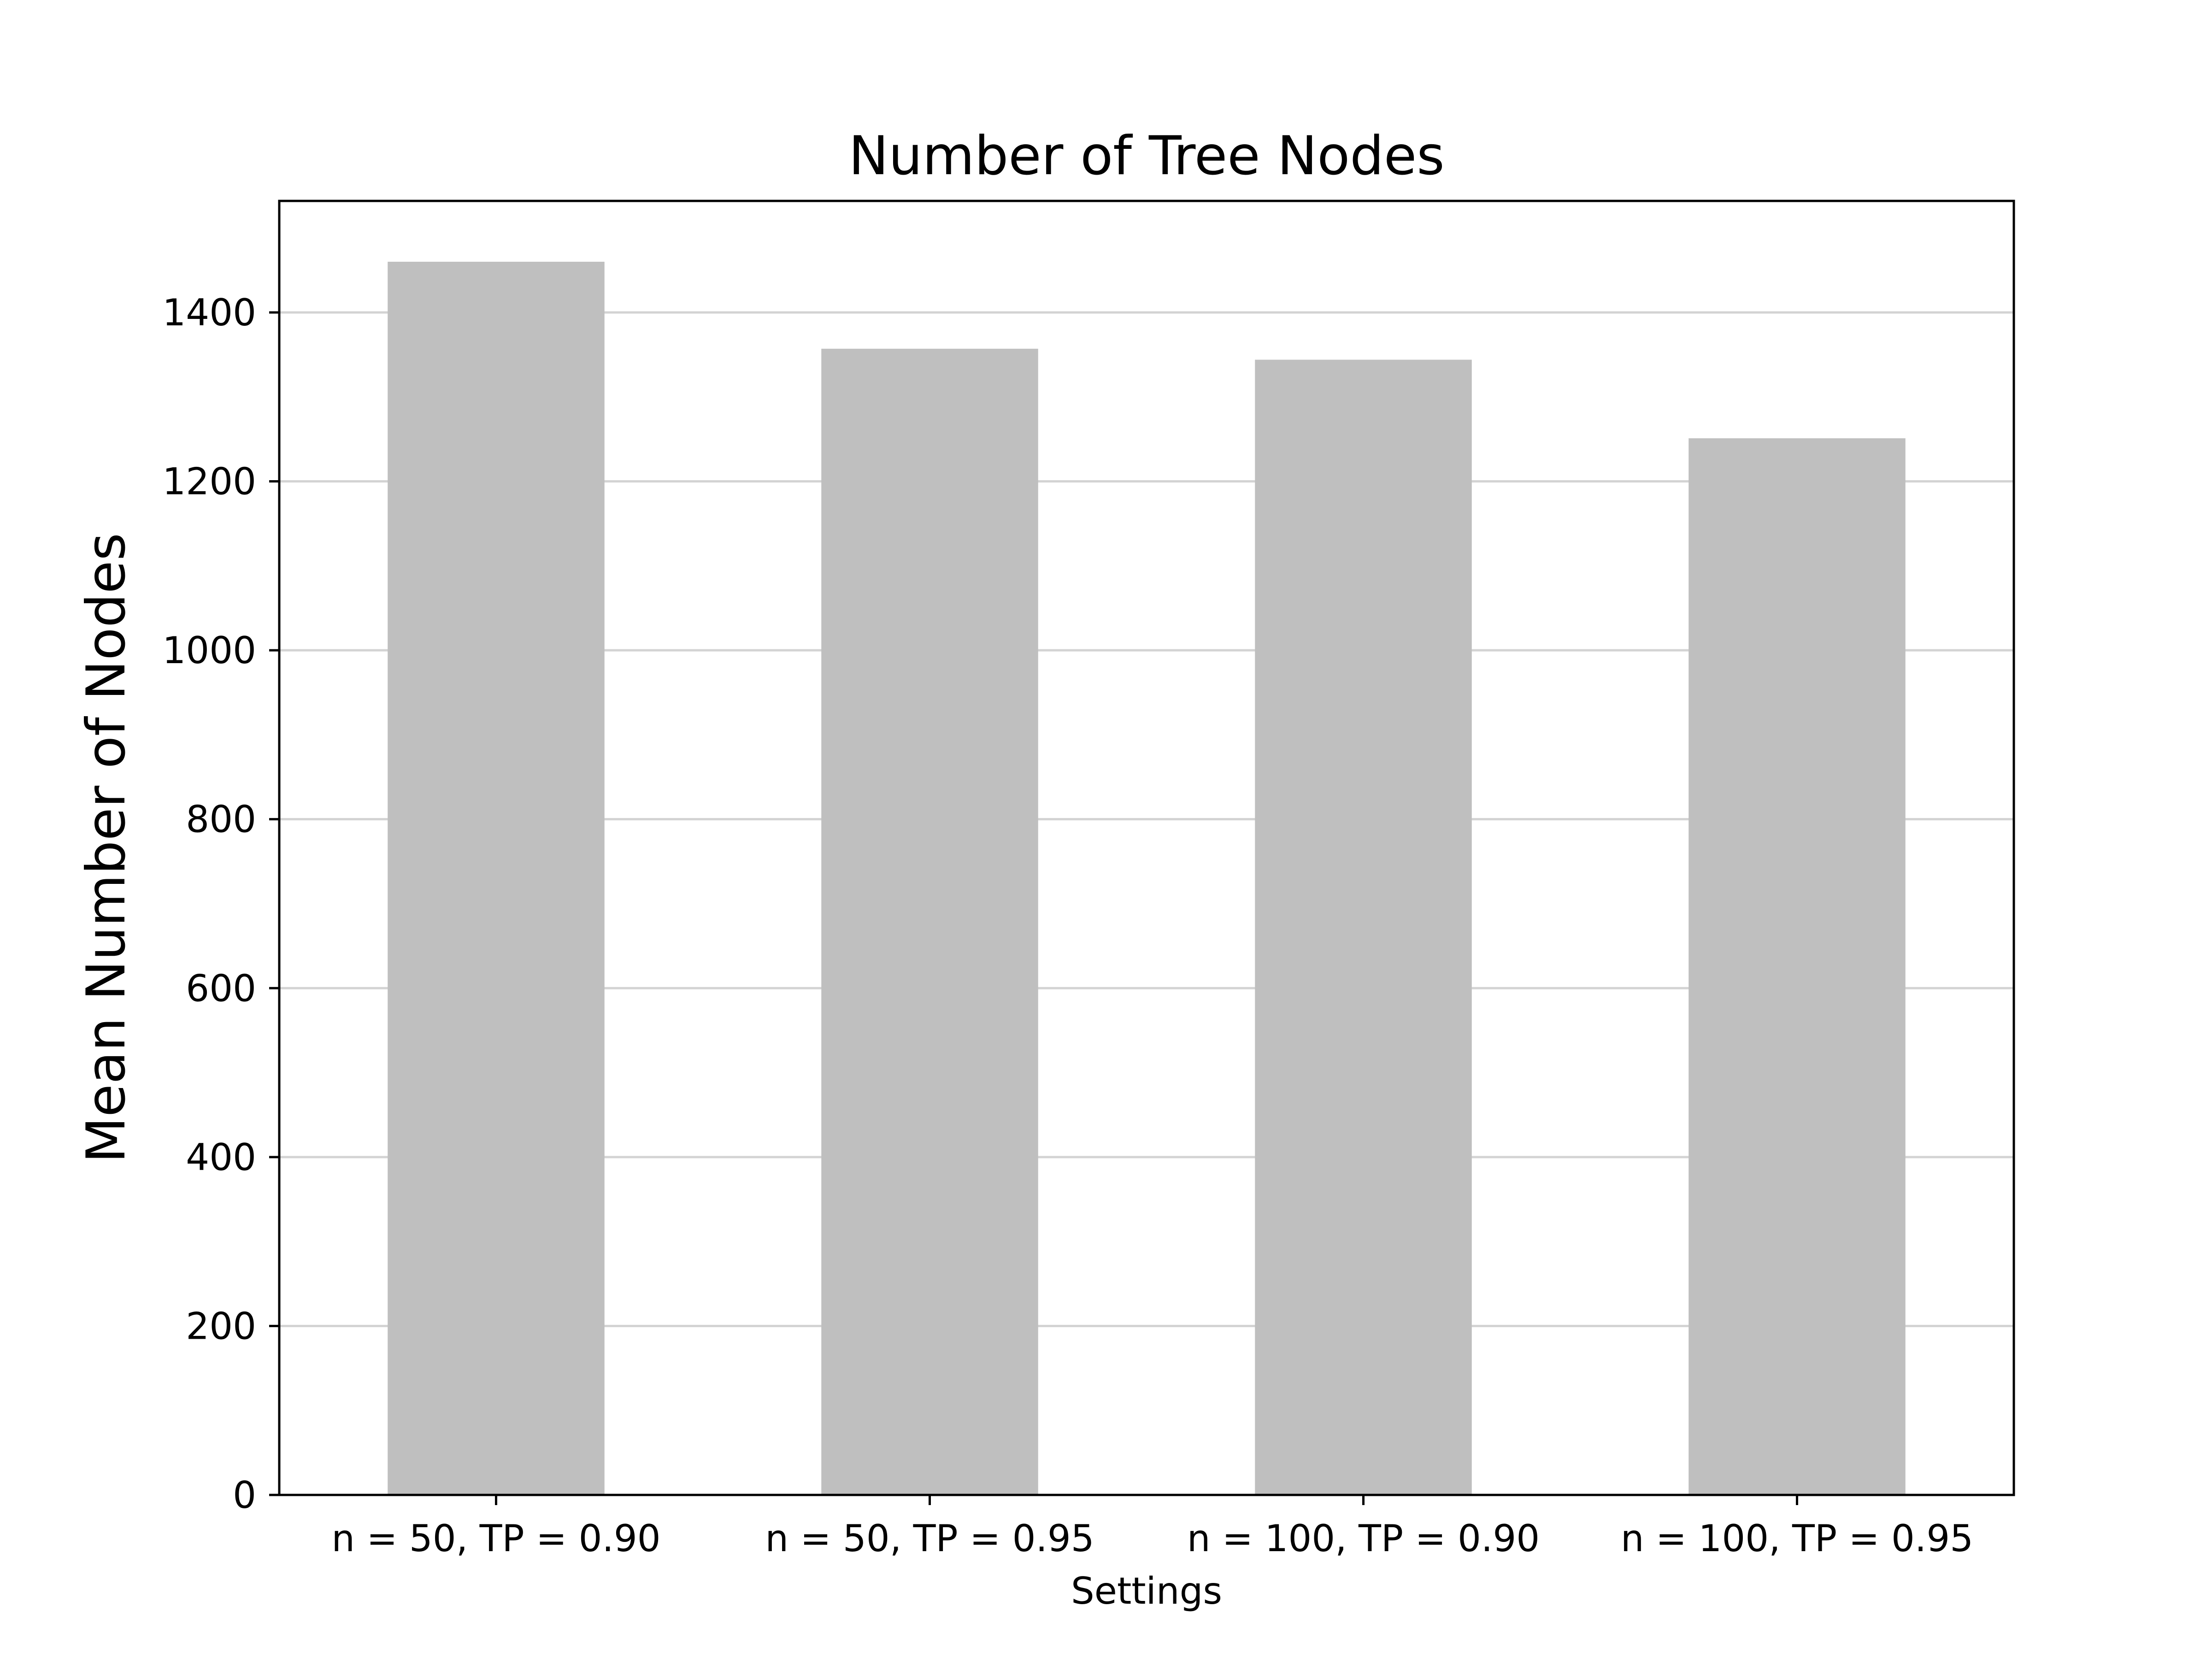  What do you see at coordinates (1363, 1538) in the screenshot?
I see `x-tick-label: n = 100, TP = 0.90` at bounding box center [1363, 1538].